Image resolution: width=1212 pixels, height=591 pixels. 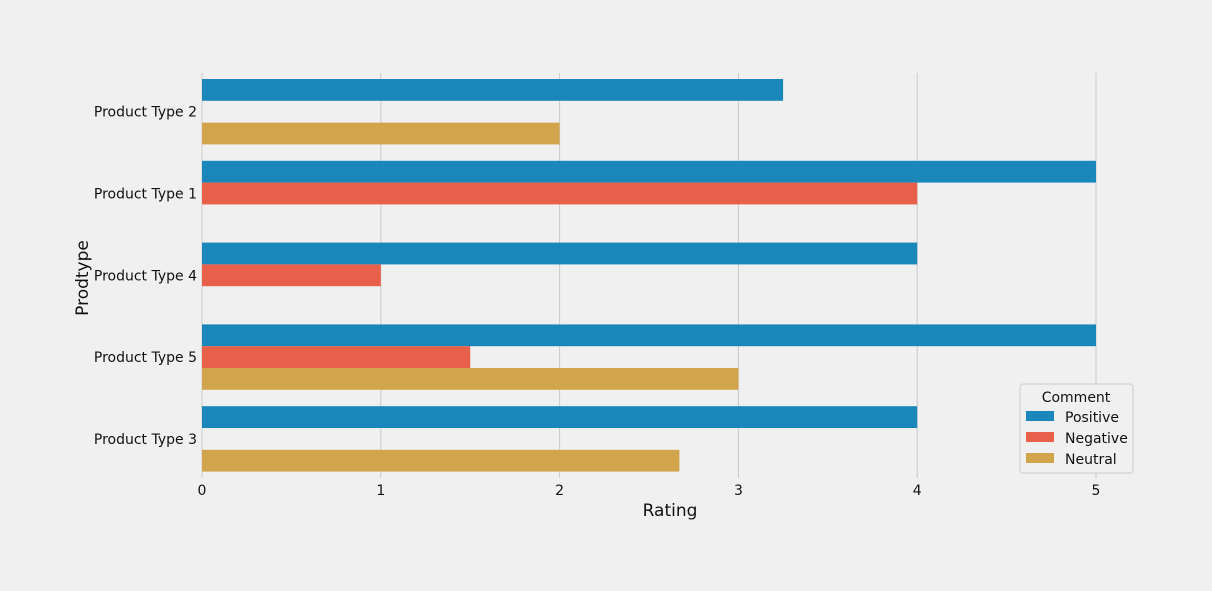 What do you see at coordinates (202, 491) in the screenshot?
I see `x-tick-label: 0` at bounding box center [202, 491].